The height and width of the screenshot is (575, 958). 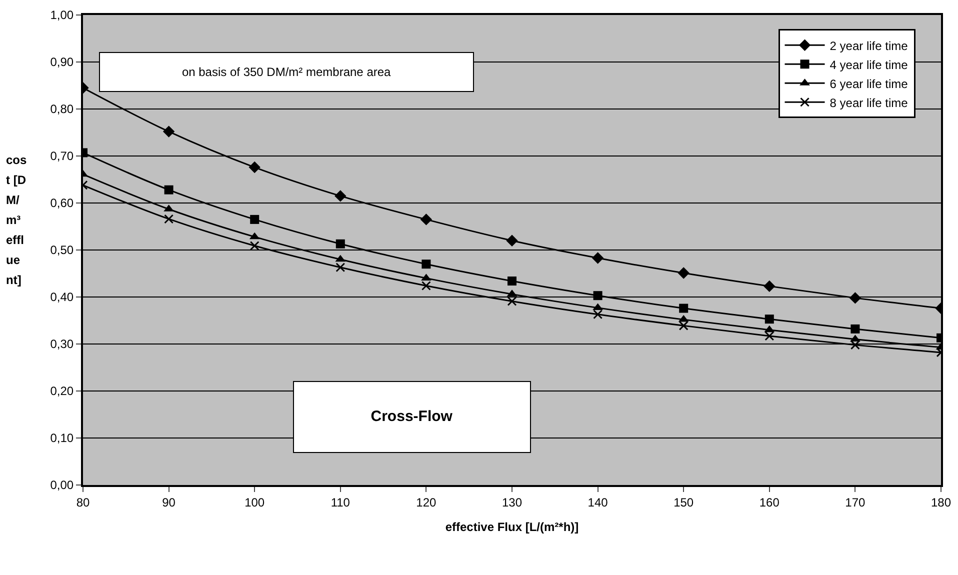 I want to click on y-tick-label: 0,50, so click(x=62, y=250).